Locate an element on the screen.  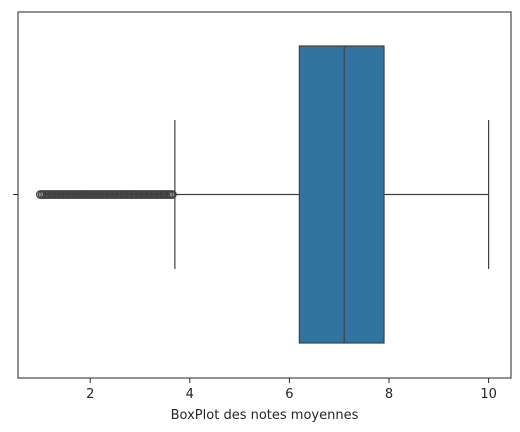
x-tick-label: 4 is located at coordinates (190, 394).